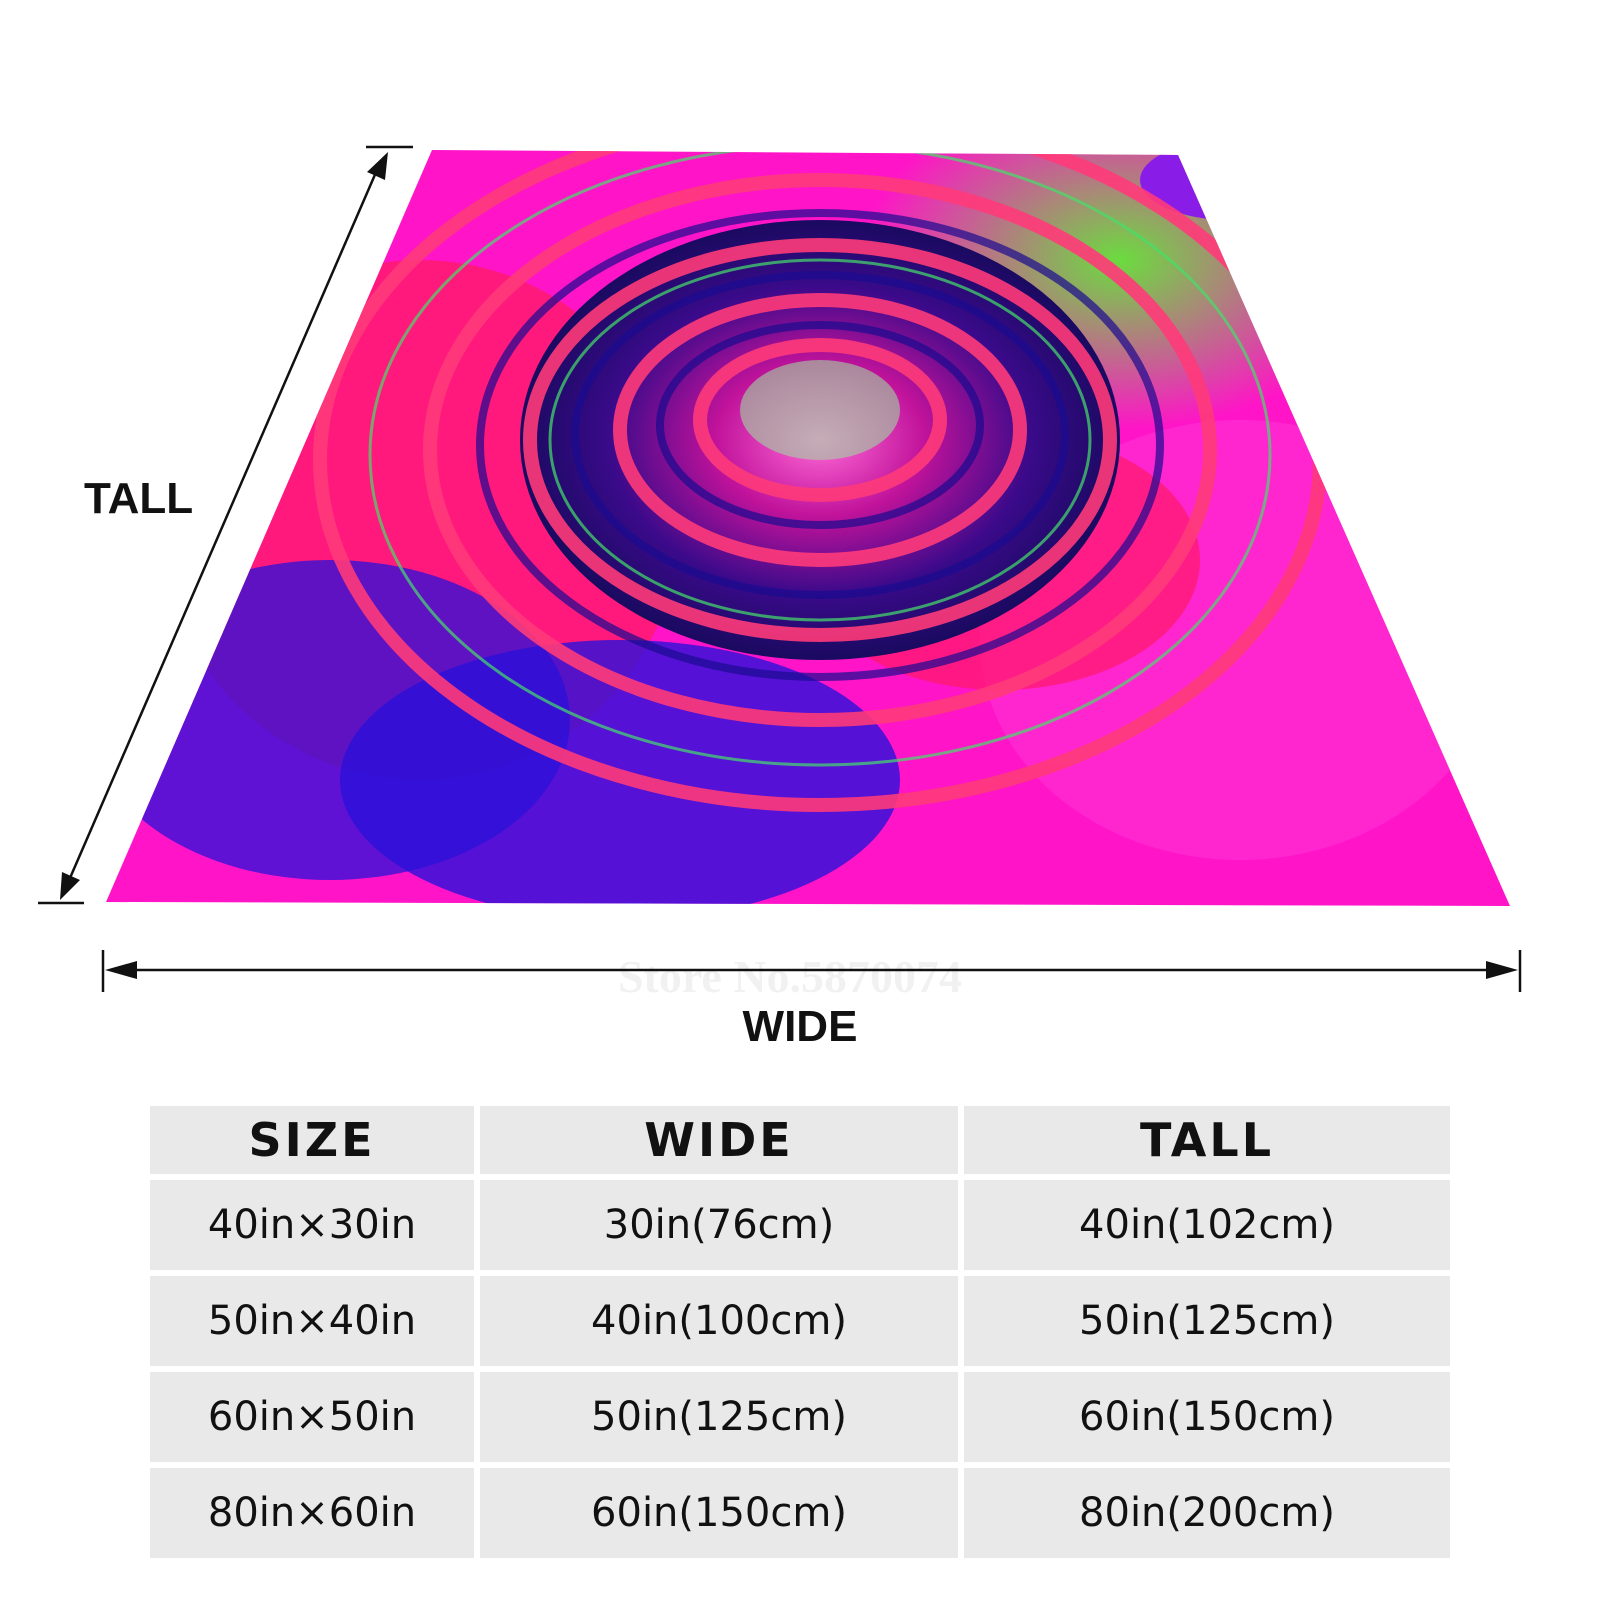  Describe the element at coordinates (1207, 1420) in the screenshot. I see `tall-cell: 60in(150cm)` at that location.